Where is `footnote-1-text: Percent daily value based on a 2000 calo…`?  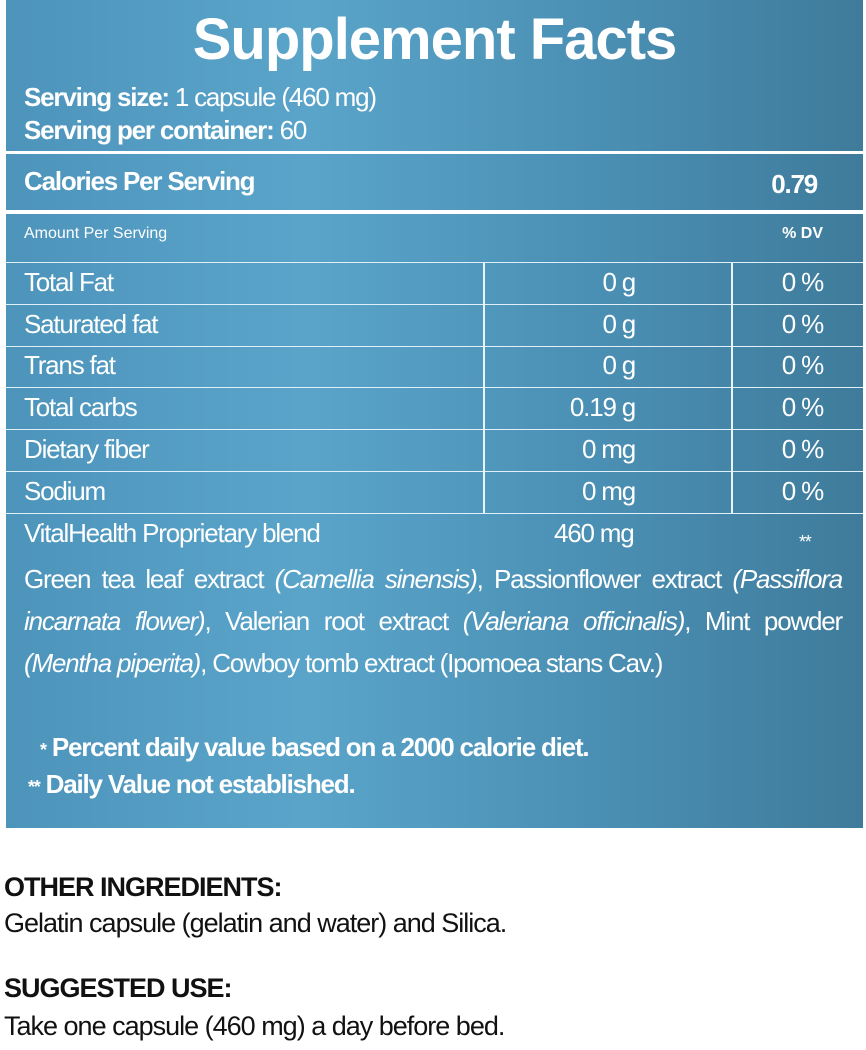 footnote-1-text: Percent daily value based on a 2000 calo… is located at coordinates (320, 747).